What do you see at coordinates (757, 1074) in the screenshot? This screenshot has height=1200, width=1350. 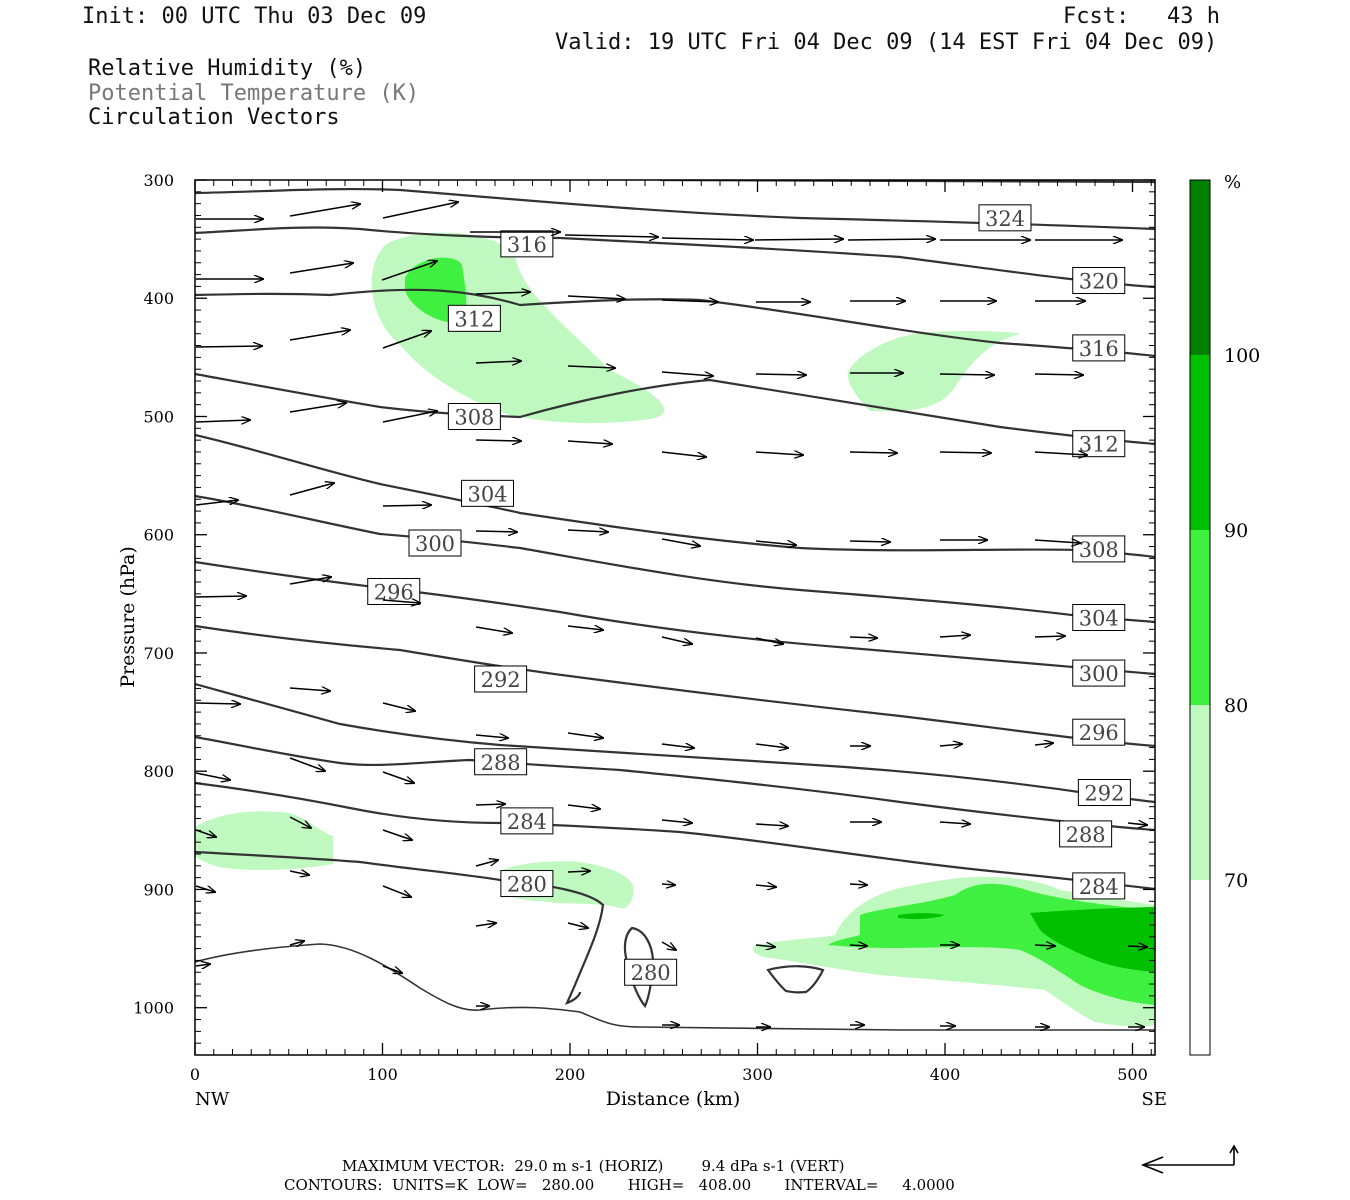 I see `x-tick-label: 300` at bounding box center [757, 1074].